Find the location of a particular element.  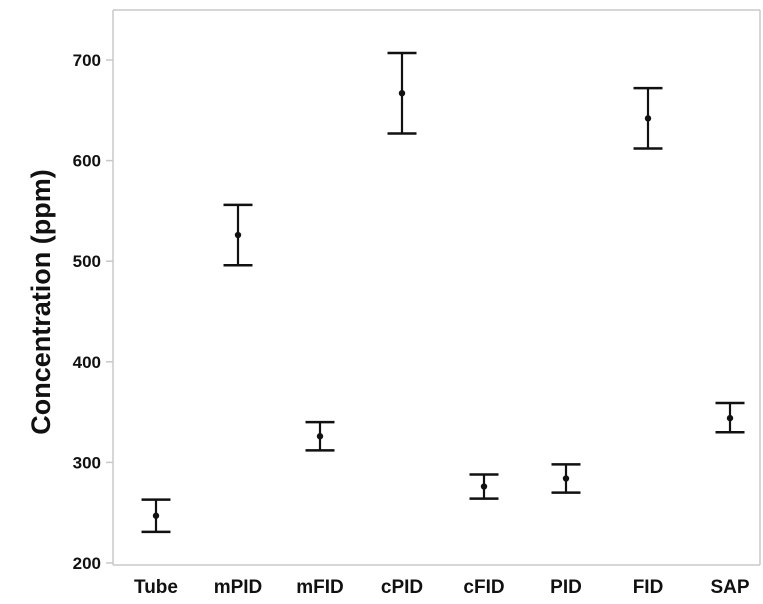

error-bar-mfid is located at coordinates (320, 436).